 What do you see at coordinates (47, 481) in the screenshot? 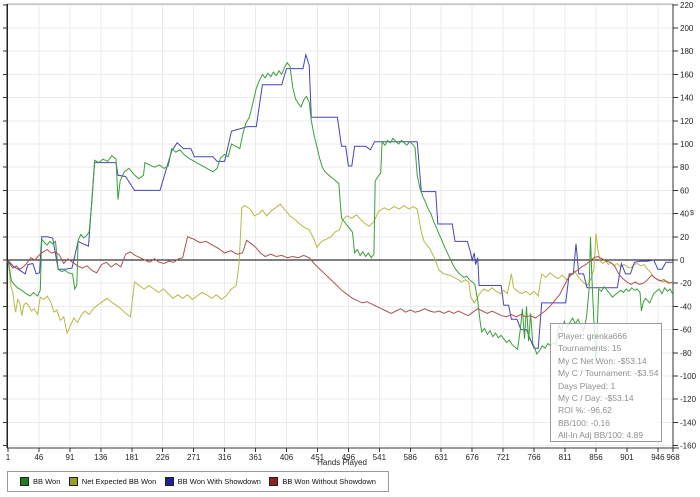
I see `legend-label: BB Won` at bounding box center [47, 481].